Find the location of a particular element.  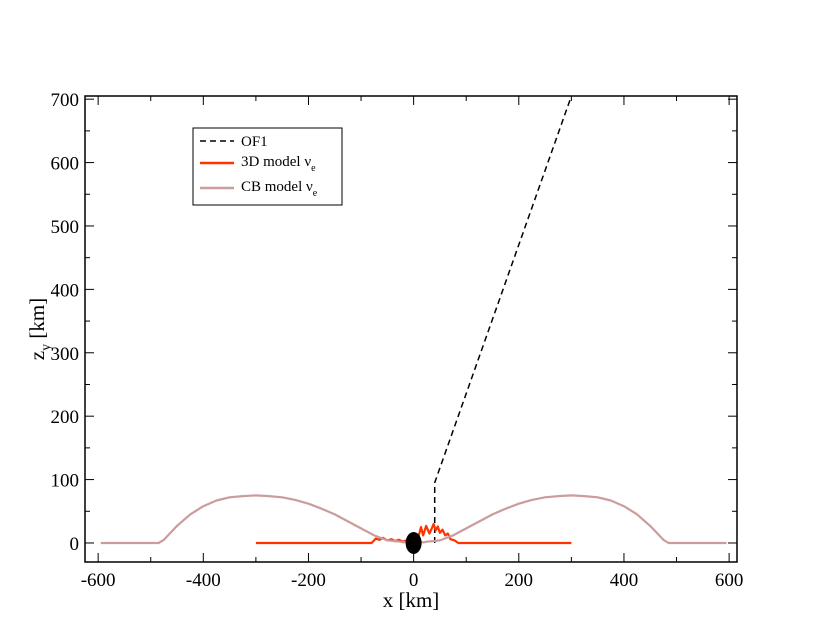

y-axis-label: zy [km] is located at coordinates (39, 329).